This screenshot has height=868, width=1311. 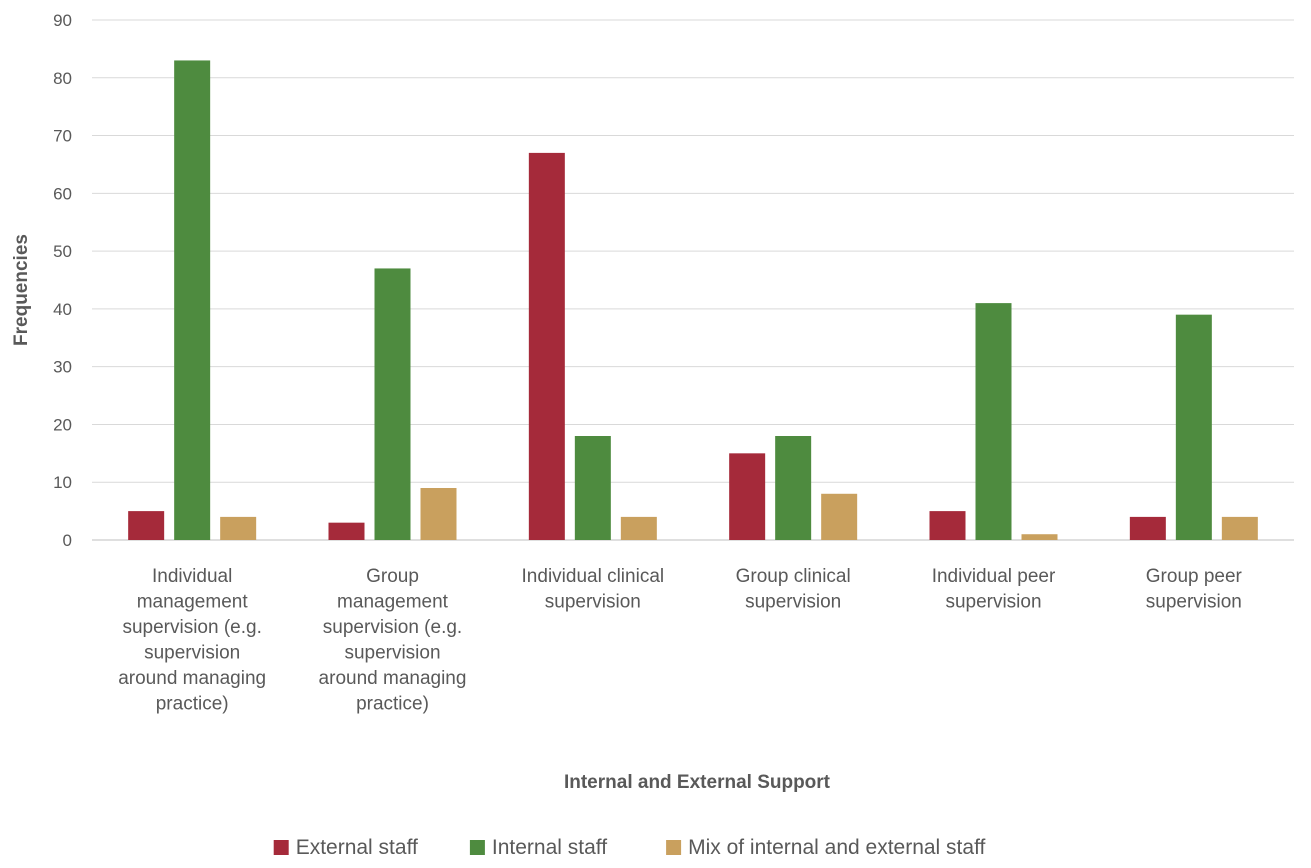 I want to click on x-category-label-line: Individual peer, so click(x=994, y=576).